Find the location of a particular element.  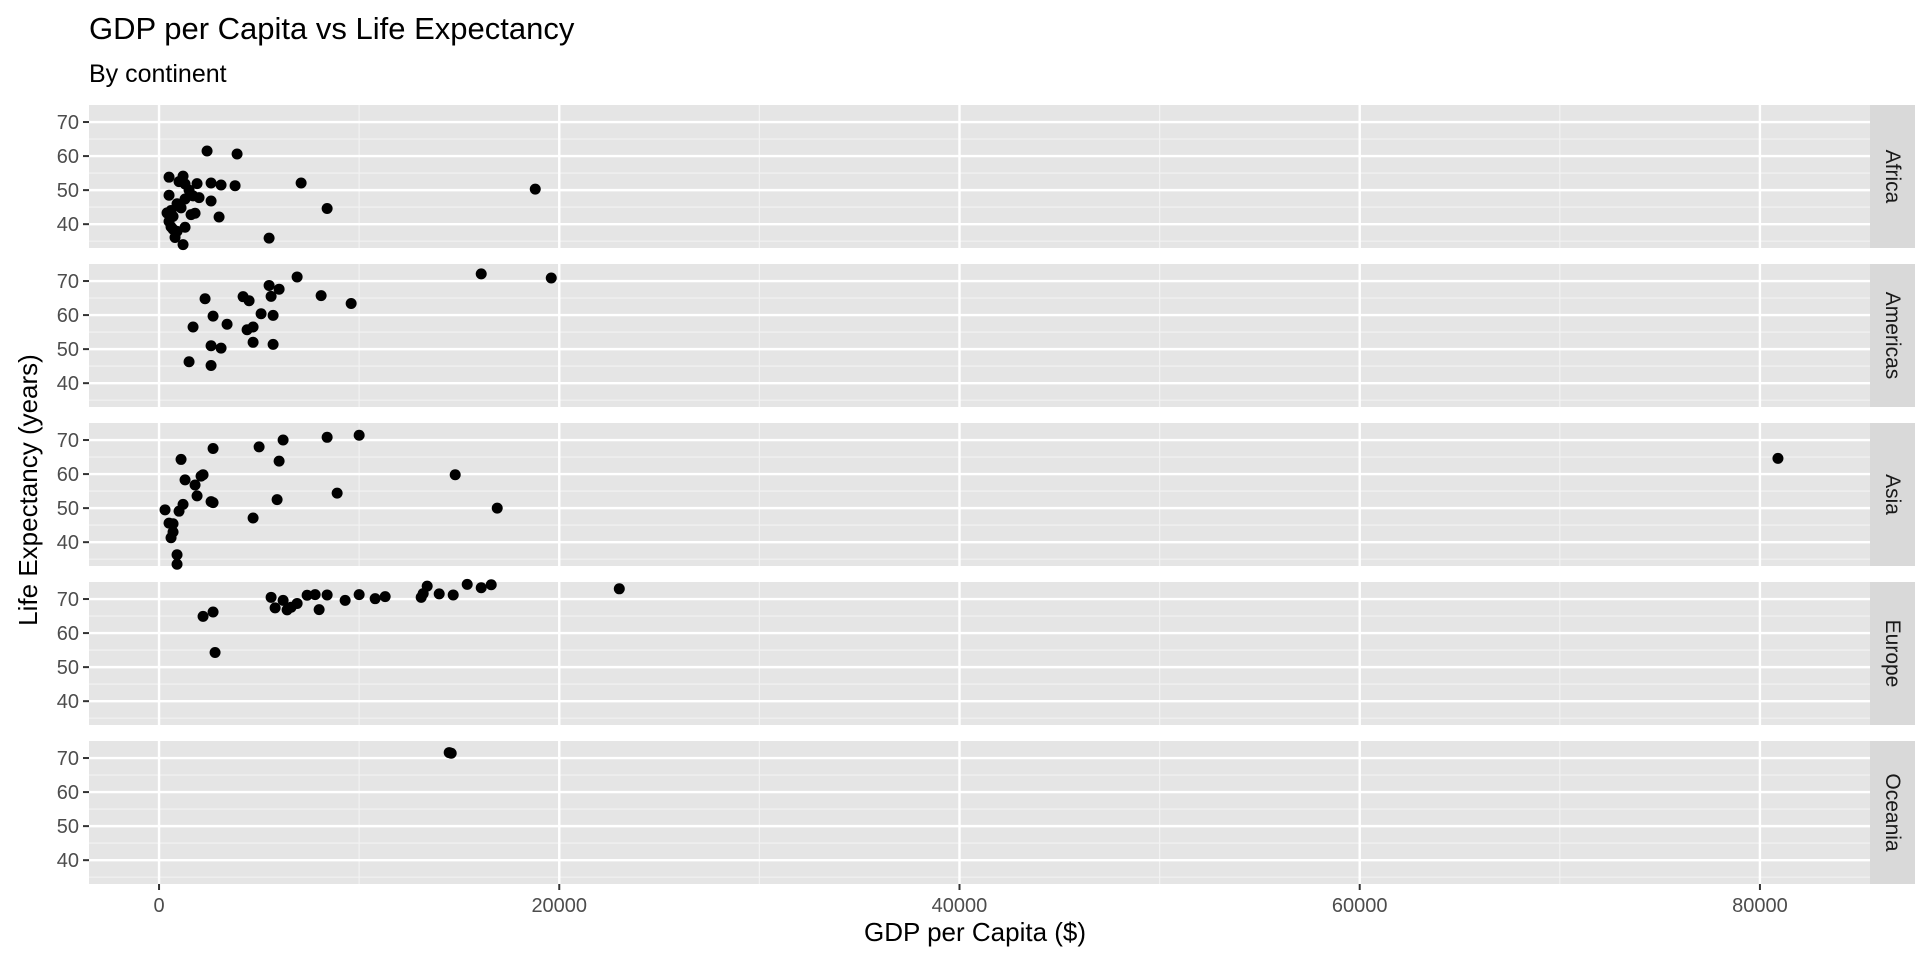

chart-title: GDP per Capita vs Life Expectancy is located at coordinates (332, 28).